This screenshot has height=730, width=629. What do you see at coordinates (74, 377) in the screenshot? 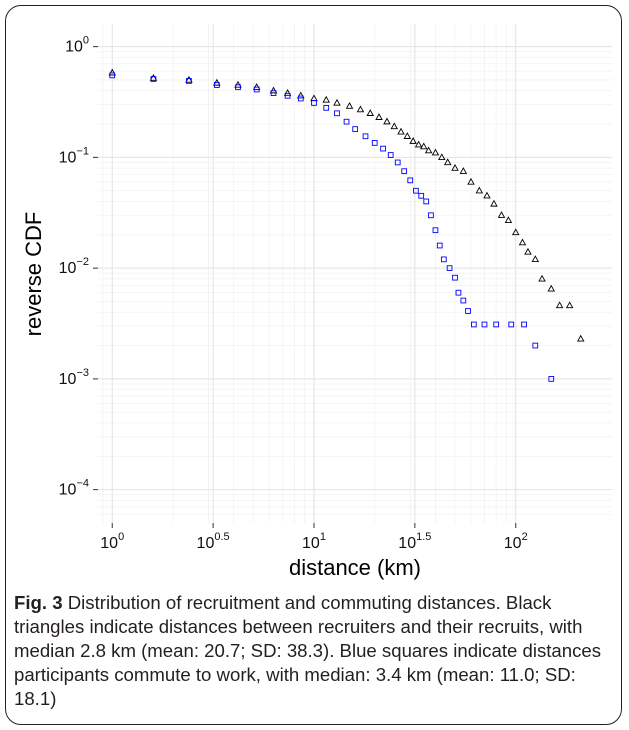
I see `y-tick-label: 10⁻³` at bounding box center [74, 377].